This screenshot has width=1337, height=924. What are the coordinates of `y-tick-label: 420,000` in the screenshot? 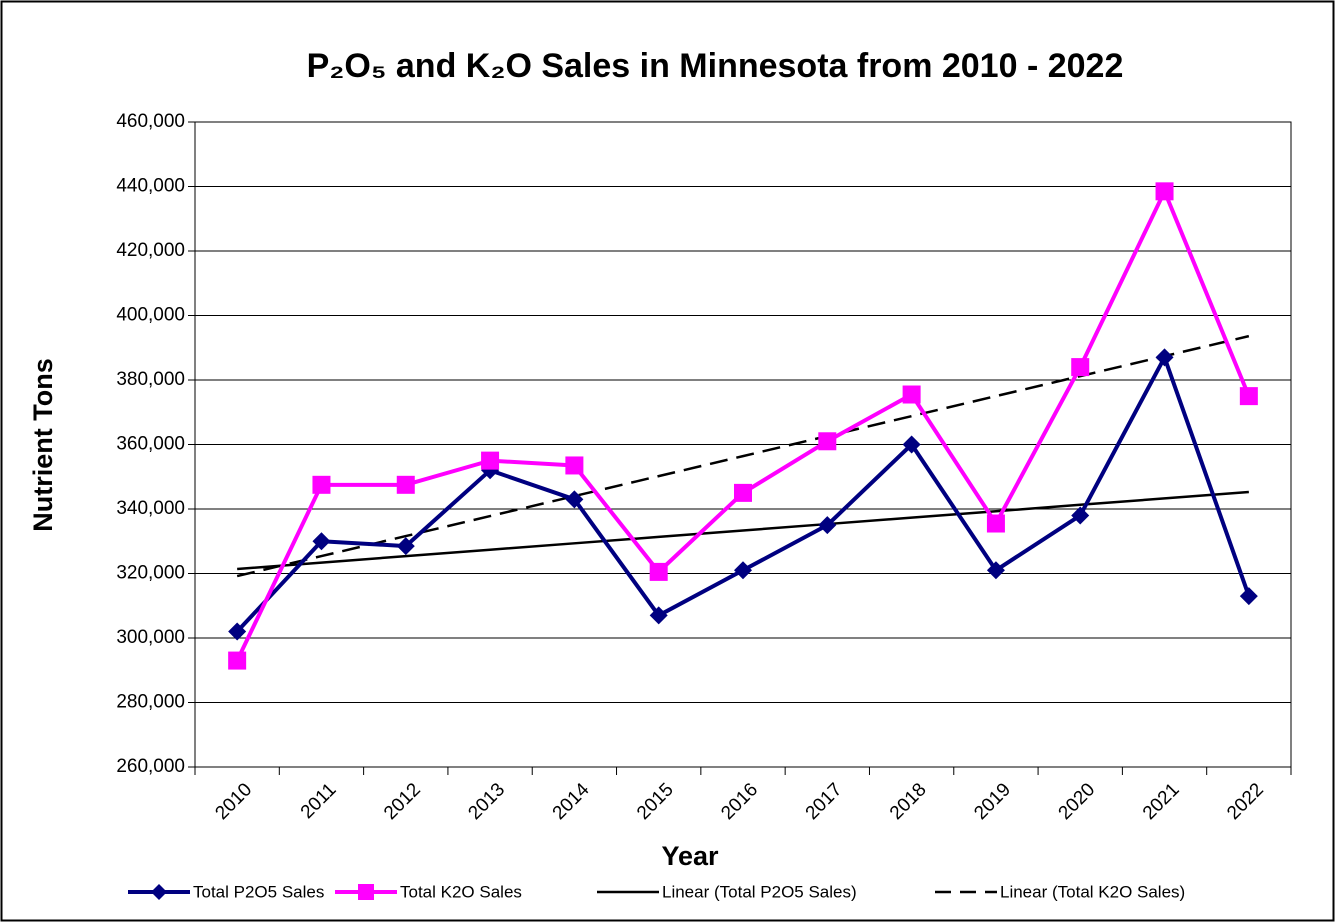 It's located at (150, 250).